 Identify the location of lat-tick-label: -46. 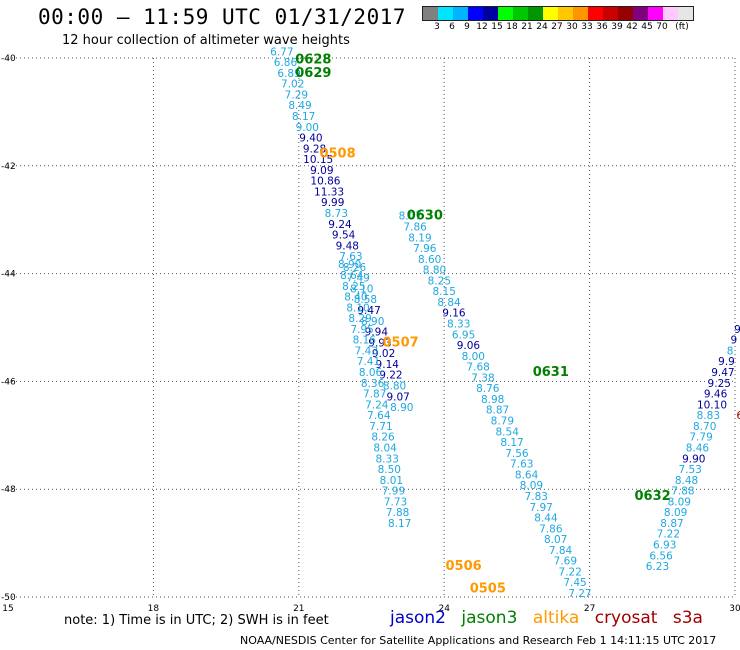
(8, 382).